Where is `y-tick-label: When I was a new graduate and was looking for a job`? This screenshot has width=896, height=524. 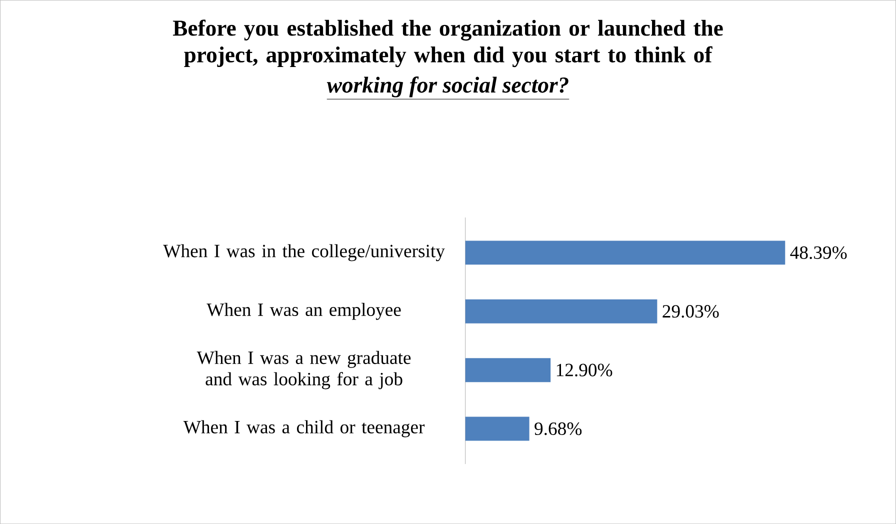
y-tick-label: When I was a new graduate and was looking for a job is located at coordinates (303, 370).